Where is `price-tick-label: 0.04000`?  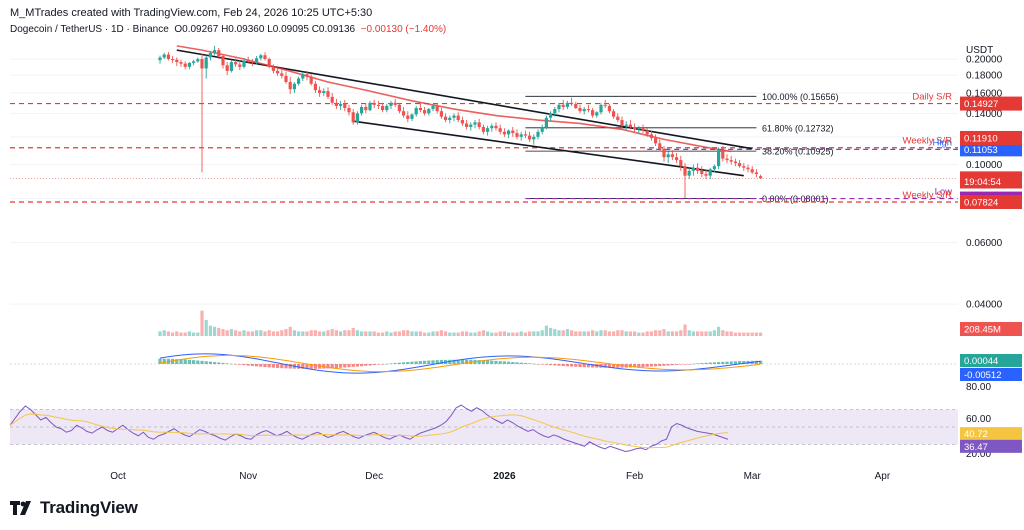
price-tick-label: 0.04000 is located at coordinates (984, 305).